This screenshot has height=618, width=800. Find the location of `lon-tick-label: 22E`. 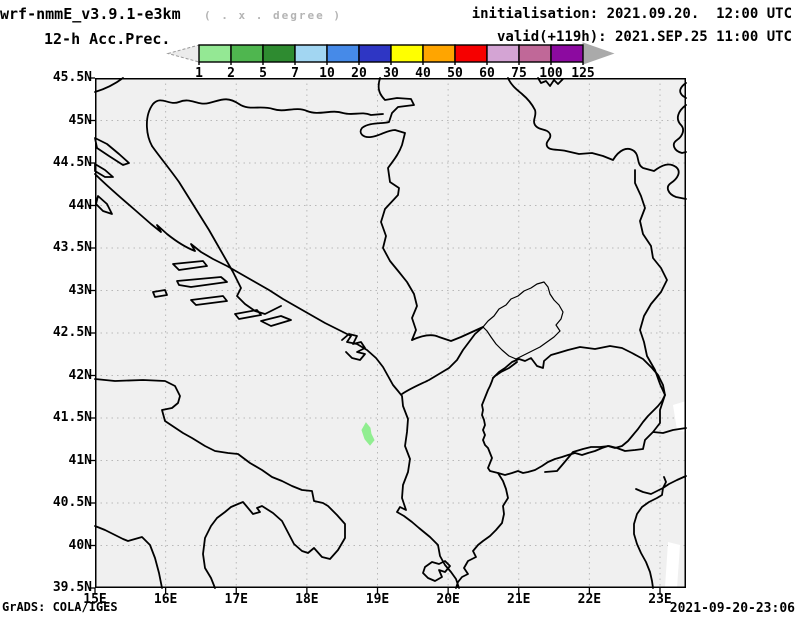

lon-tick-label: 22E is located at coordinates (589, 599).